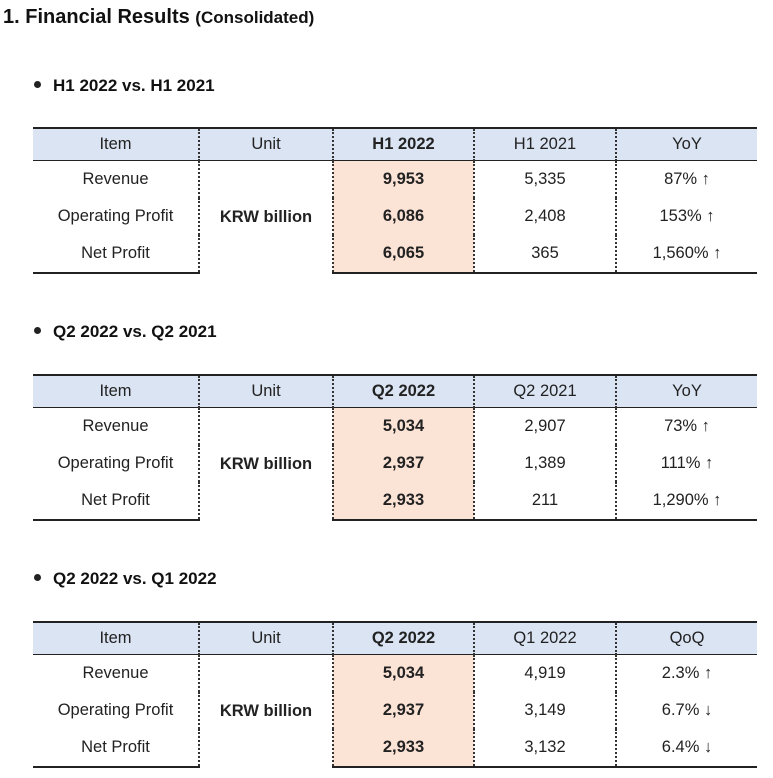 This screenshot has height=778, width=773. I want to click on table-row: Operating Profit 2,937 1,389 111% ↑, so click(395, 463).